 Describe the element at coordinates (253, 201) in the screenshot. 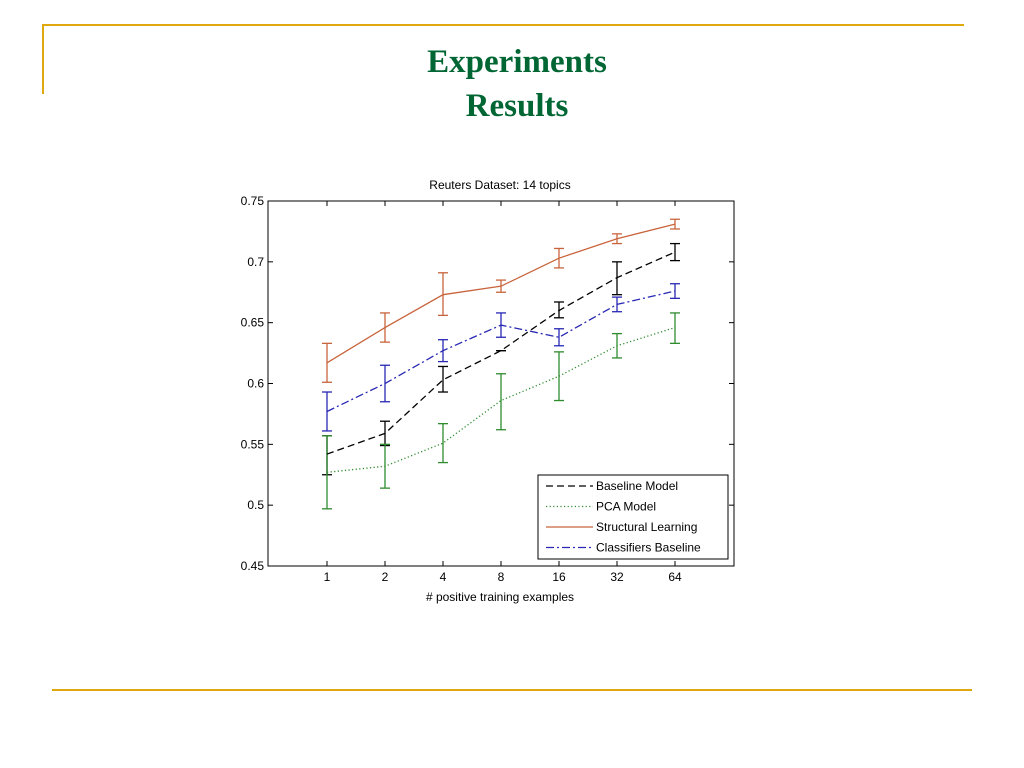

I see `y-tick-label: 0.75` at that location.